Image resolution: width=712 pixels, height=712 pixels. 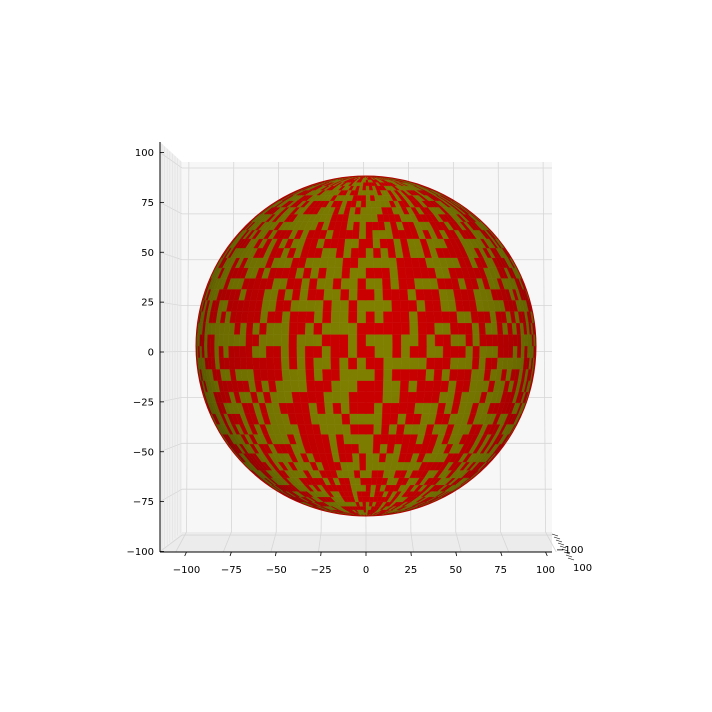 What do you see at coordinates (582, 568) in the screenshot?
I see `y-tick-label: 100` at bounding box center [582, 568].